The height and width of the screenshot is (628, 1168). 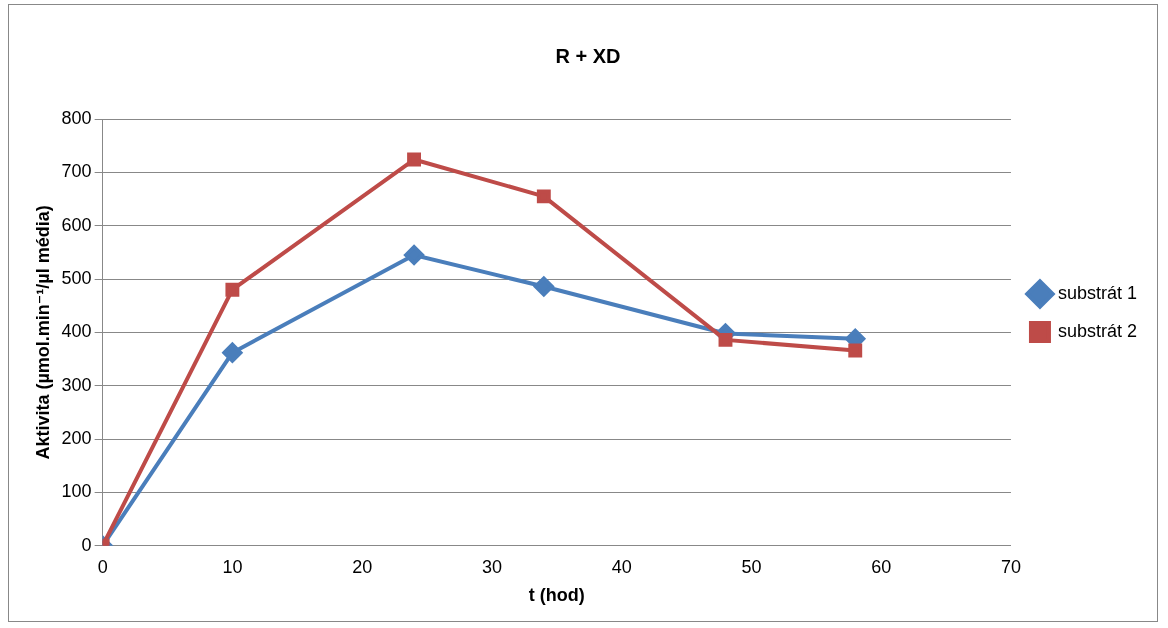 What do you see at coordinates (362, 566) in the screenshot?
I see `x-tick-label: 20` at bounding box center [362, 566].